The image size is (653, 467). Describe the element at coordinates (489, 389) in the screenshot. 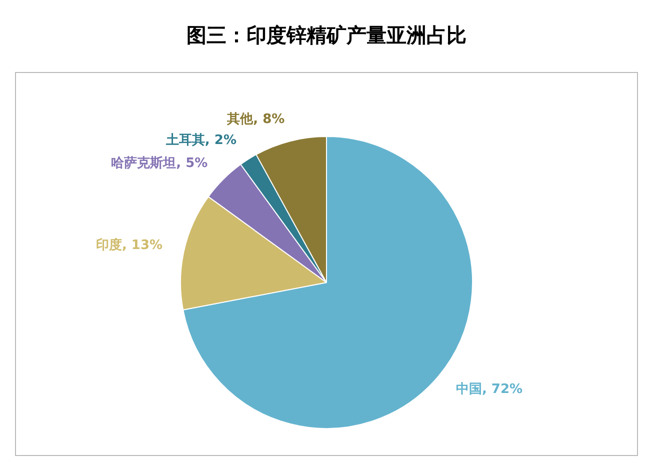

I see `slice-label: 中国, 72%` at that location.